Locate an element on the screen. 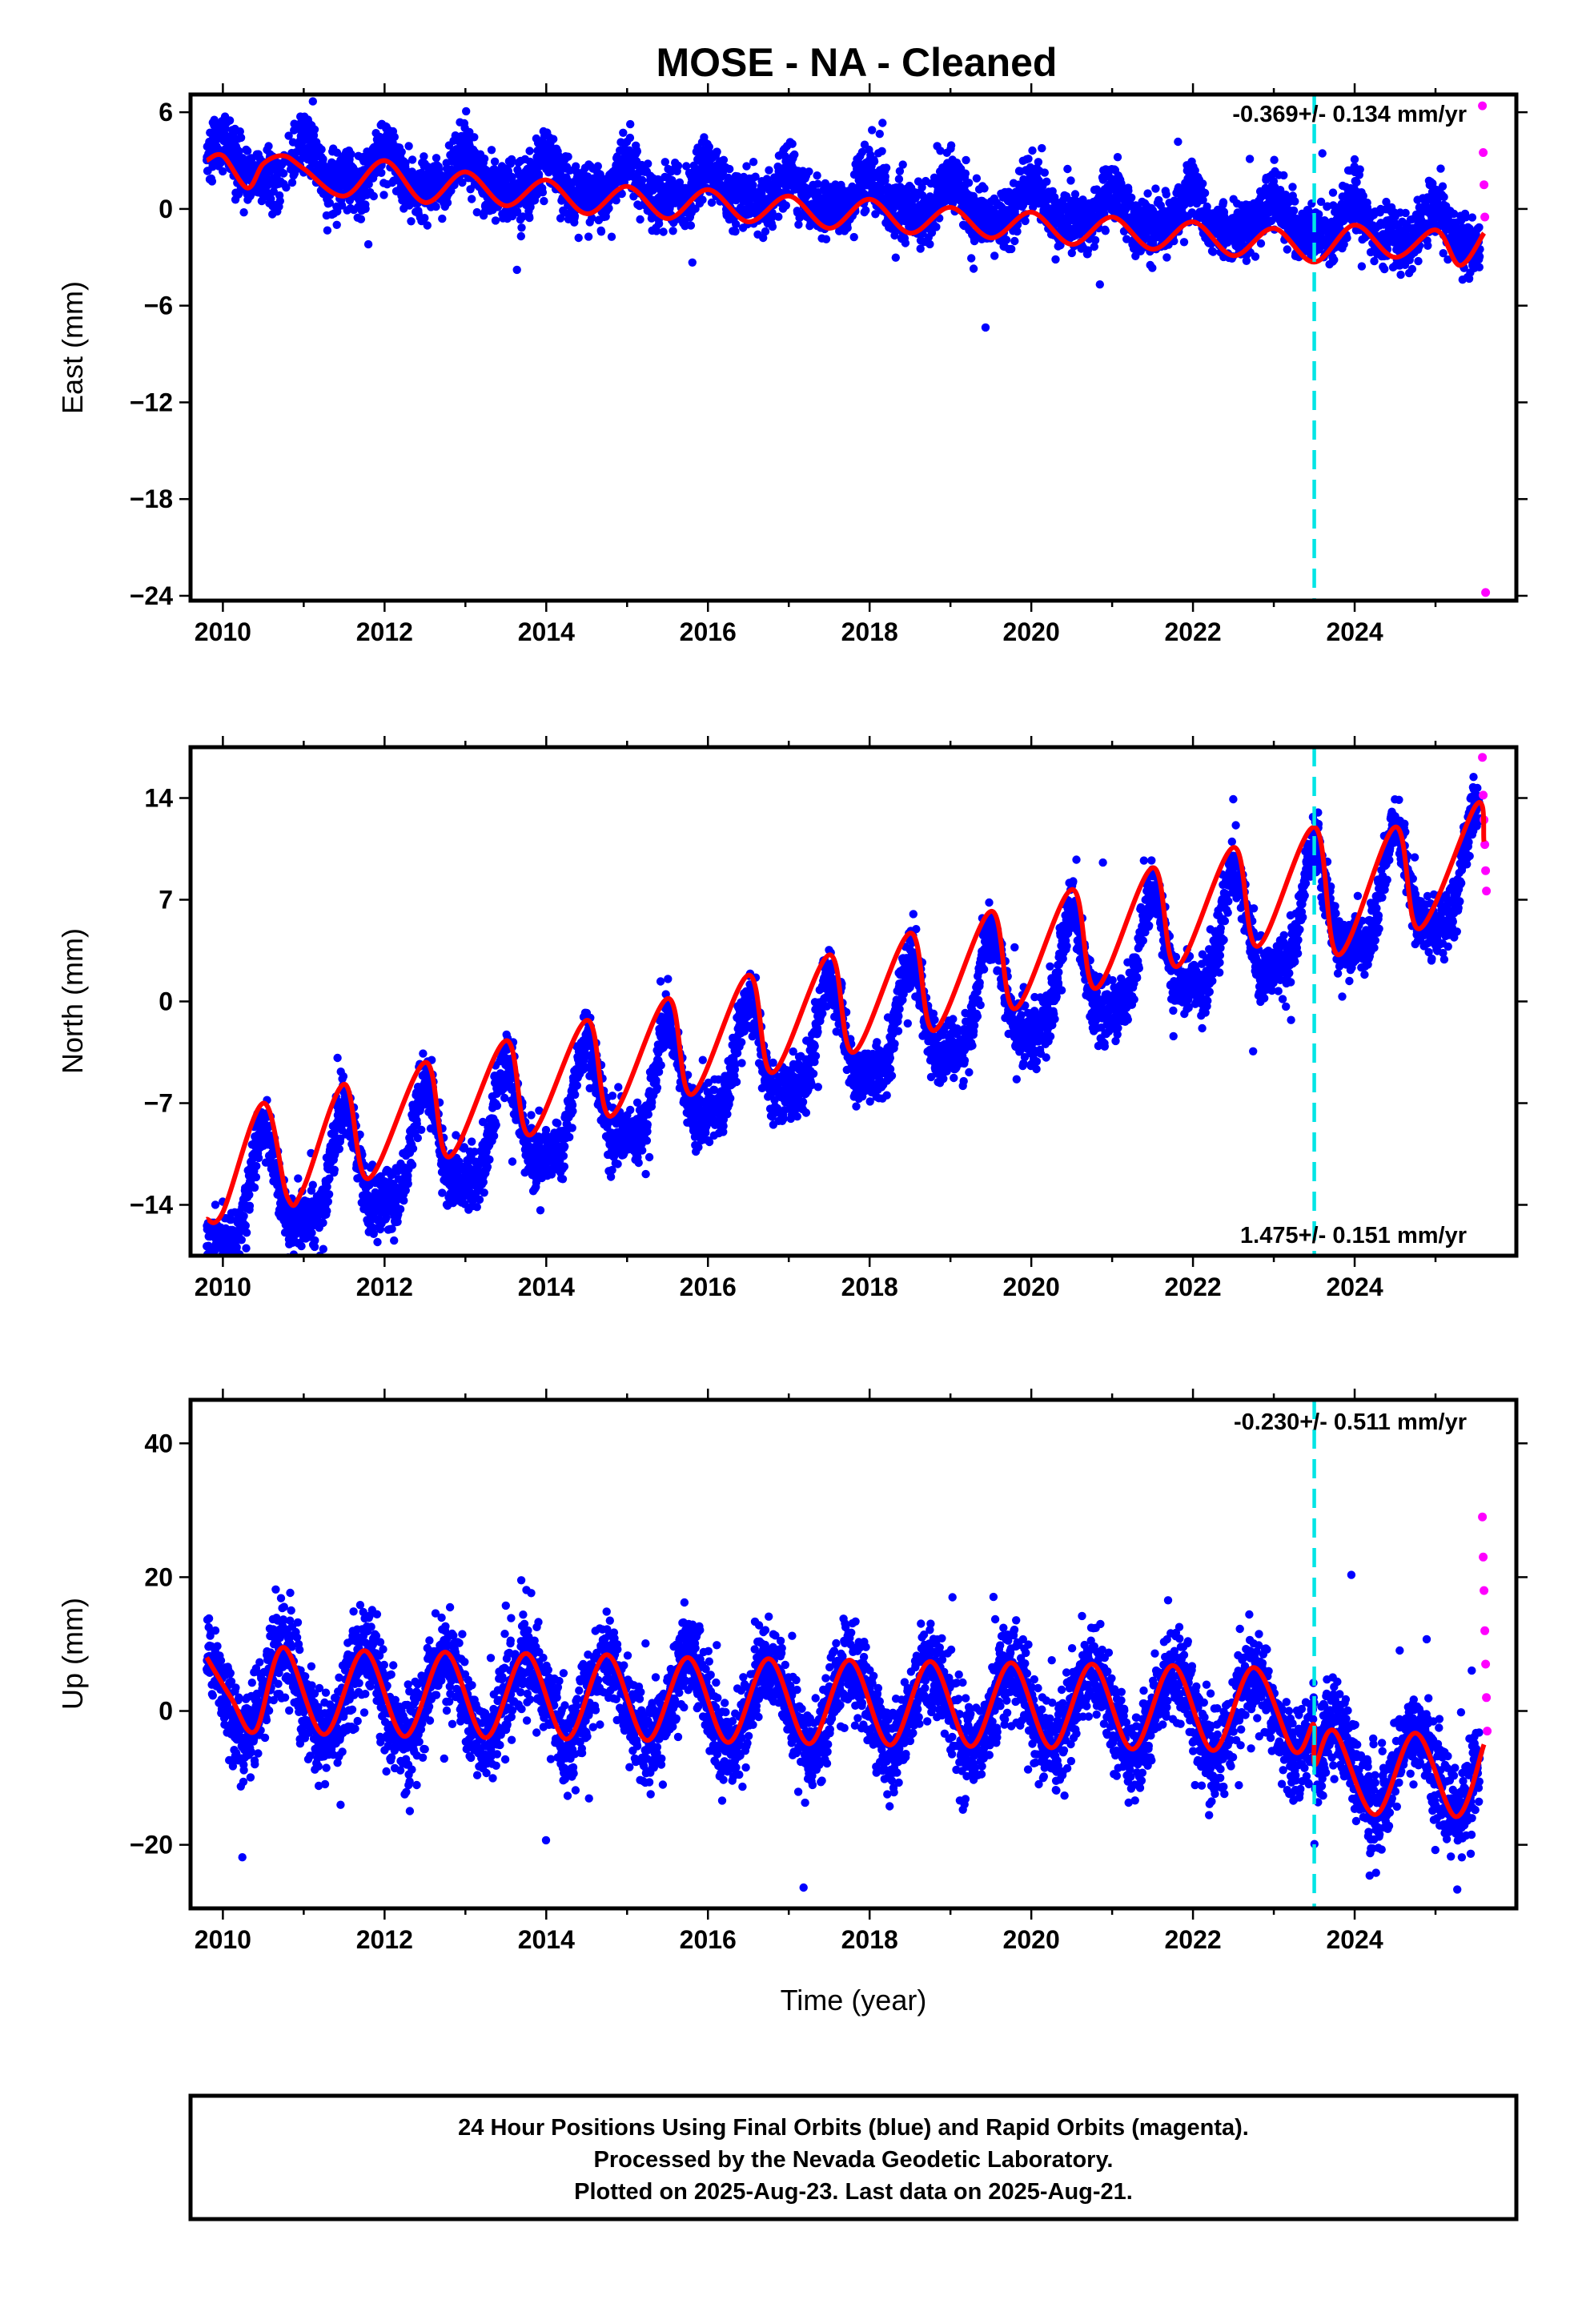 This screenshot has height=2324, width=1582. y-tick-label: −6 is located at coordinates (158, 306).